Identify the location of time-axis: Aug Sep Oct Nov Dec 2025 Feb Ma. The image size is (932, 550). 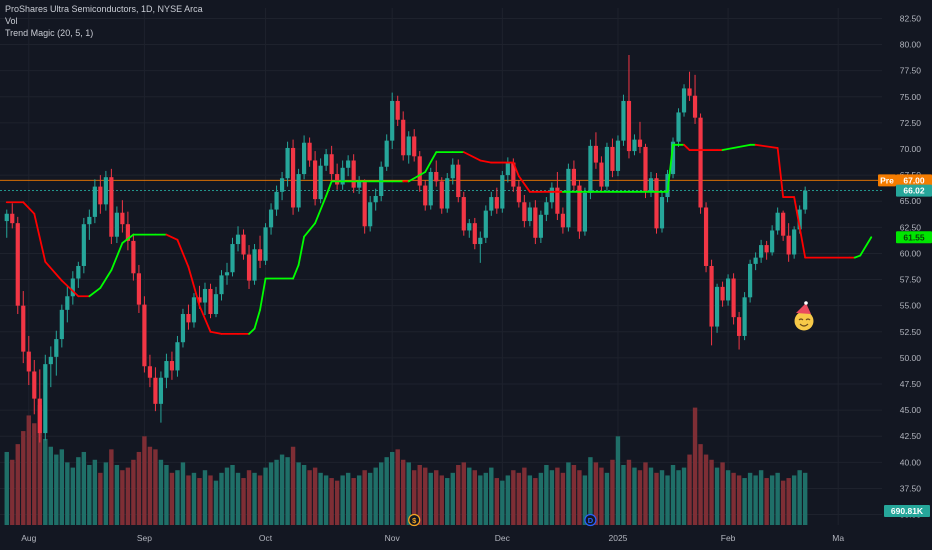
(432, 538).